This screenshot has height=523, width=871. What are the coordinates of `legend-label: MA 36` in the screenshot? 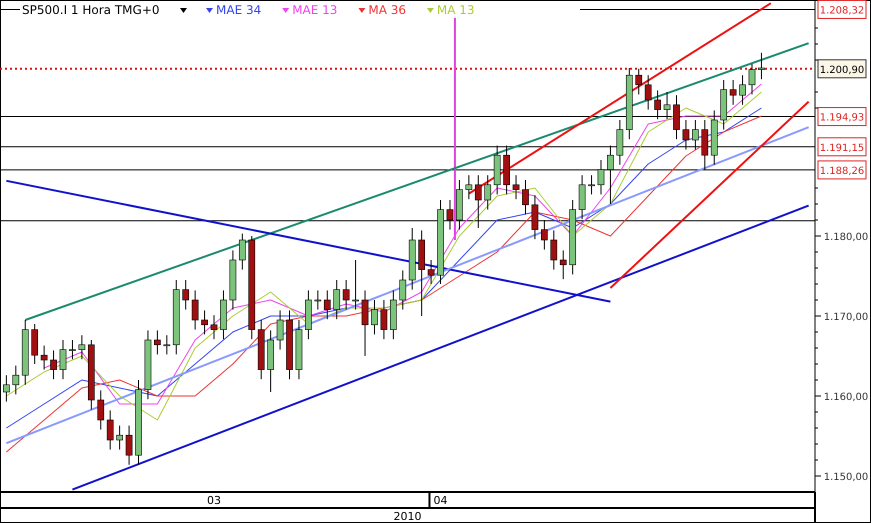 It's located at (387, 10).